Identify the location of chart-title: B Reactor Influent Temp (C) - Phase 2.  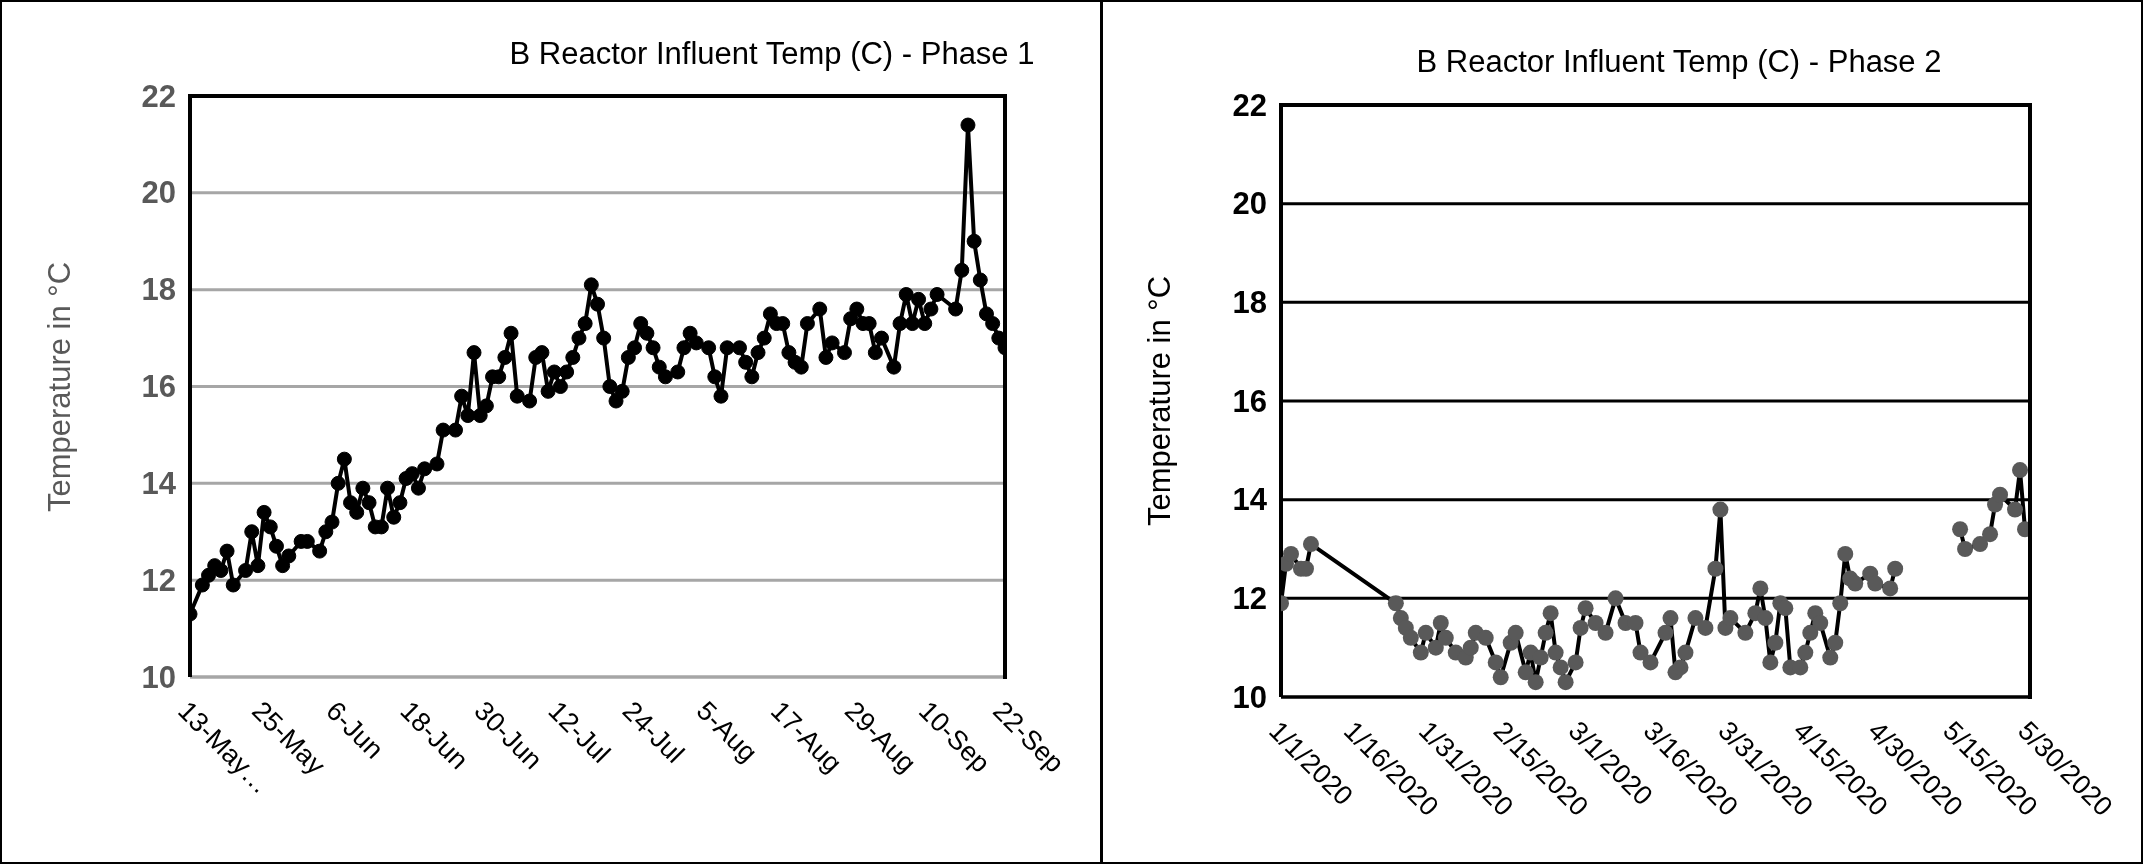
(1679, 62).